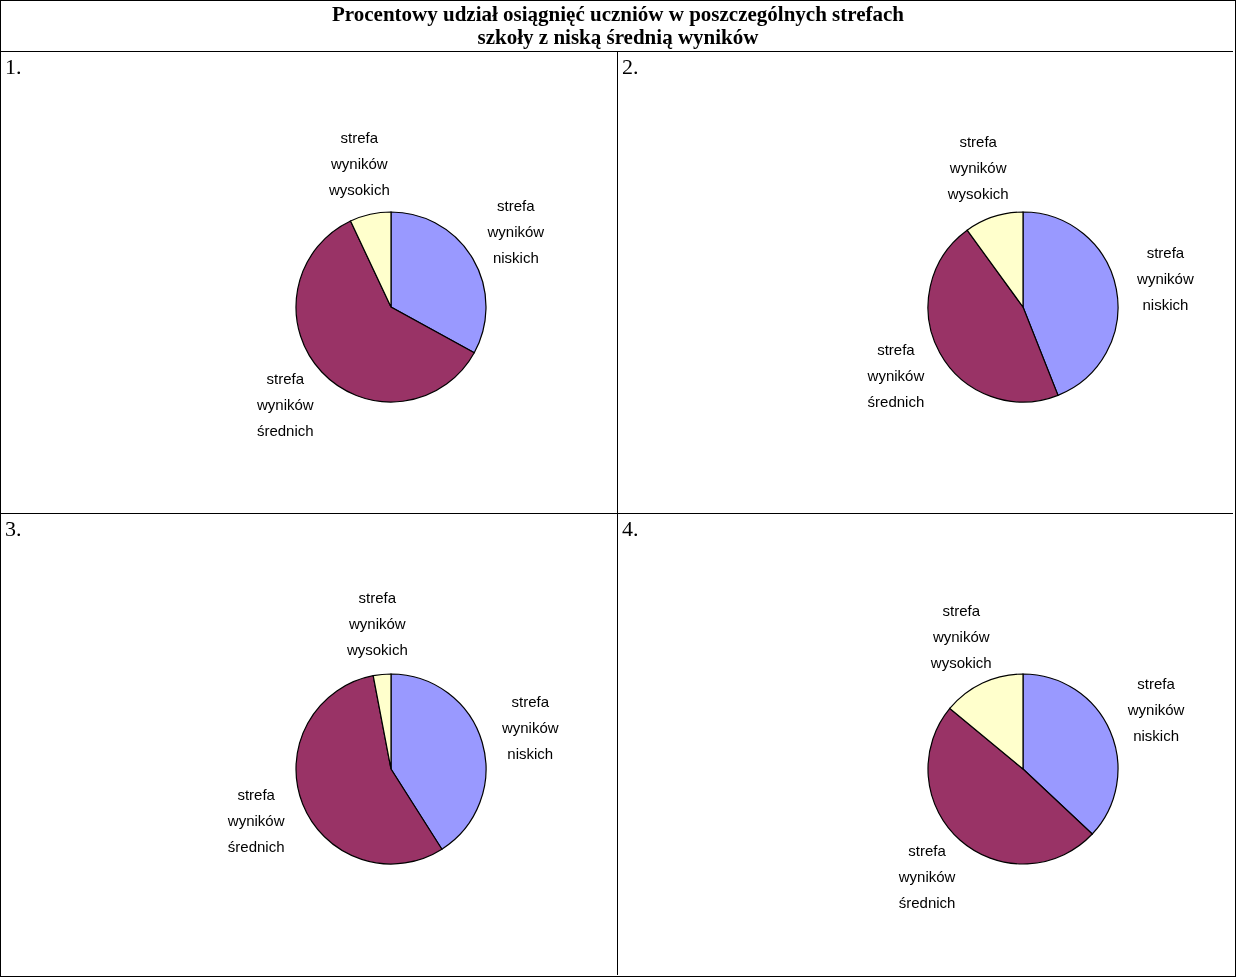 The image size is (1236, 977). What do you see at coordinates (13, 67) in the screenshot?
I see `text: 1.` at bounding box center [13, 67].